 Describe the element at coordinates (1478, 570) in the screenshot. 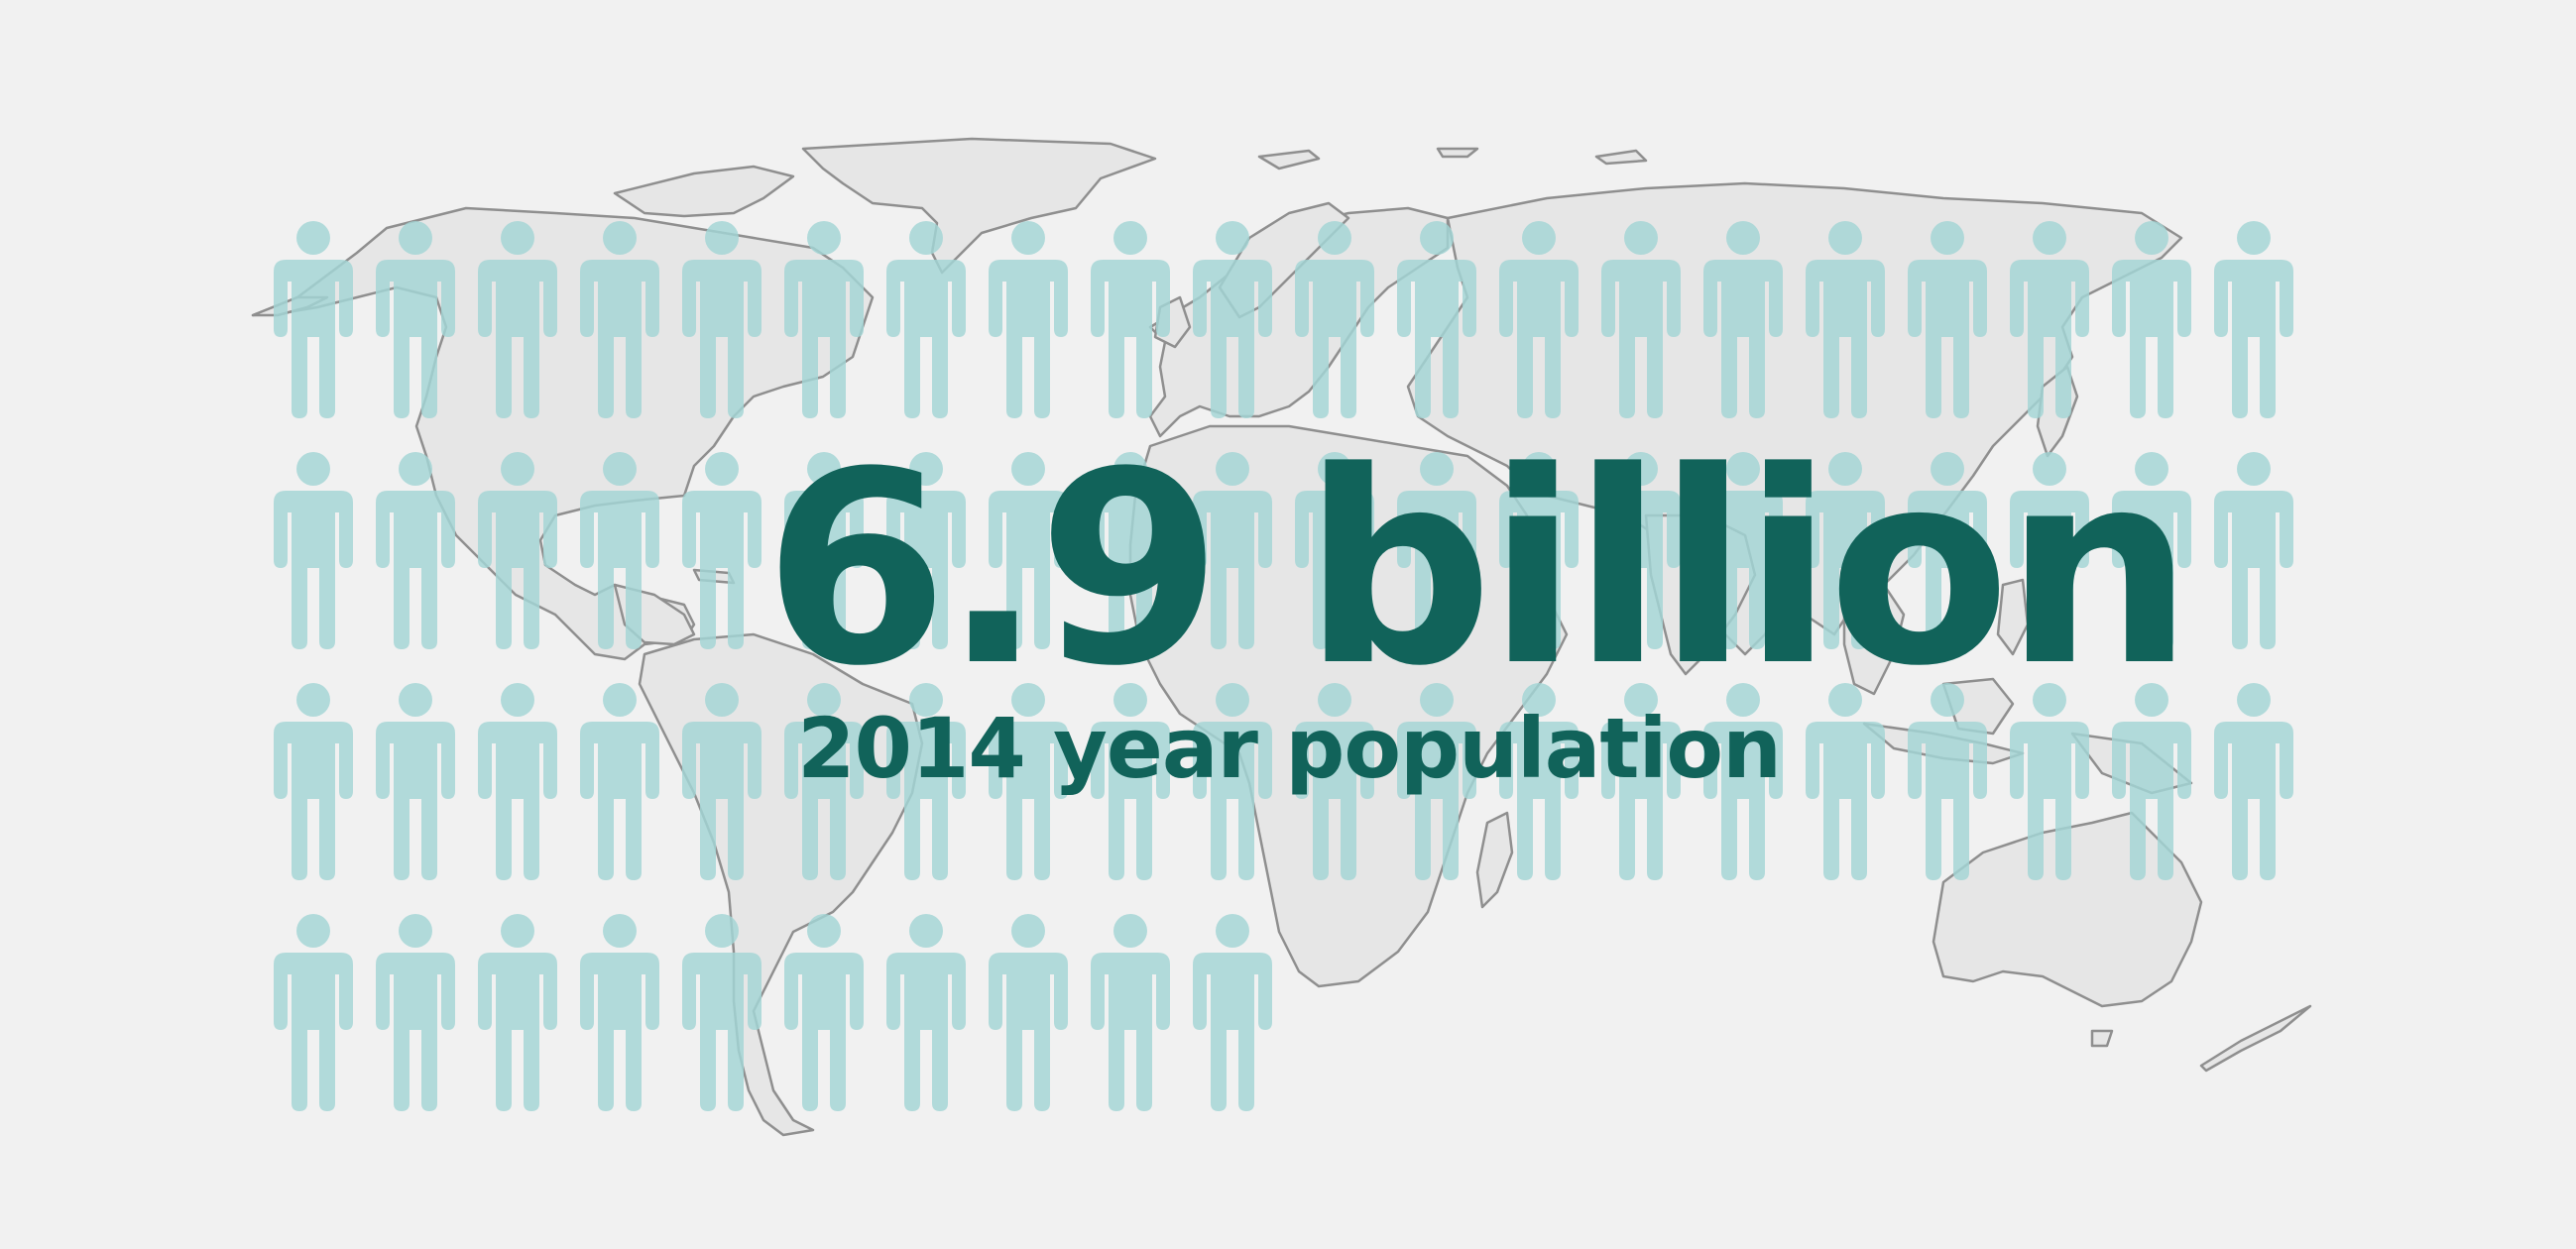

I see `population-headline: 6.9 billion` at that location.